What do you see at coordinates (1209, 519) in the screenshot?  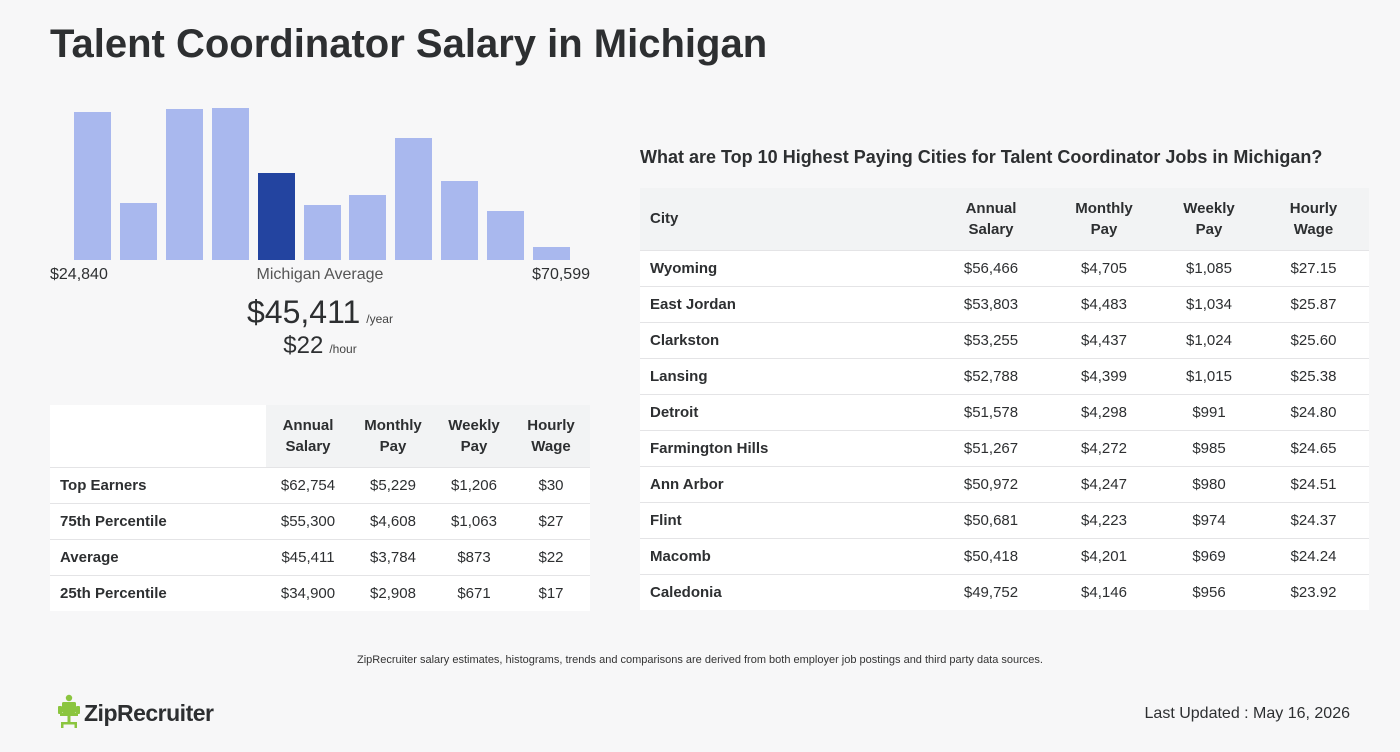 I see `weekly-pay-cell: $974` at bounding box center [1209, 519].